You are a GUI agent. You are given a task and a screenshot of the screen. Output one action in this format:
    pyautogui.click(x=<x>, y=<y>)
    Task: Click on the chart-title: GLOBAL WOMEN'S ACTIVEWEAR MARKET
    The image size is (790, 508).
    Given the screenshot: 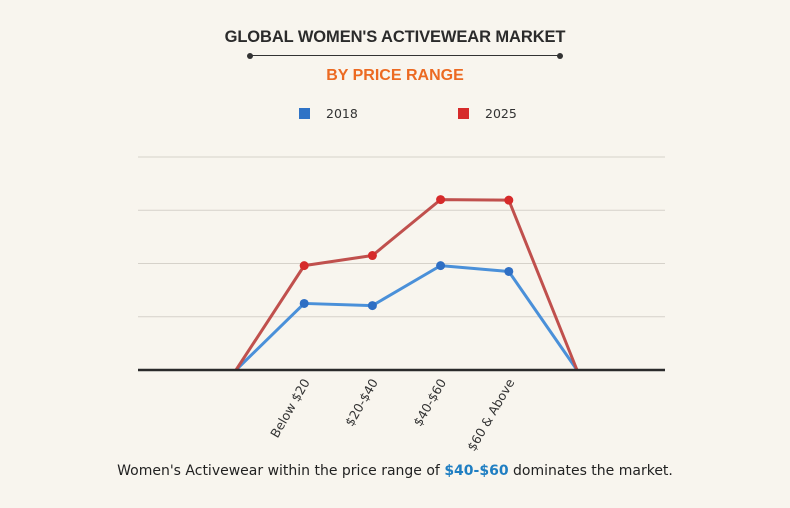 What is the action you would take?
    pyautogui.click(x=395, y=37)
    